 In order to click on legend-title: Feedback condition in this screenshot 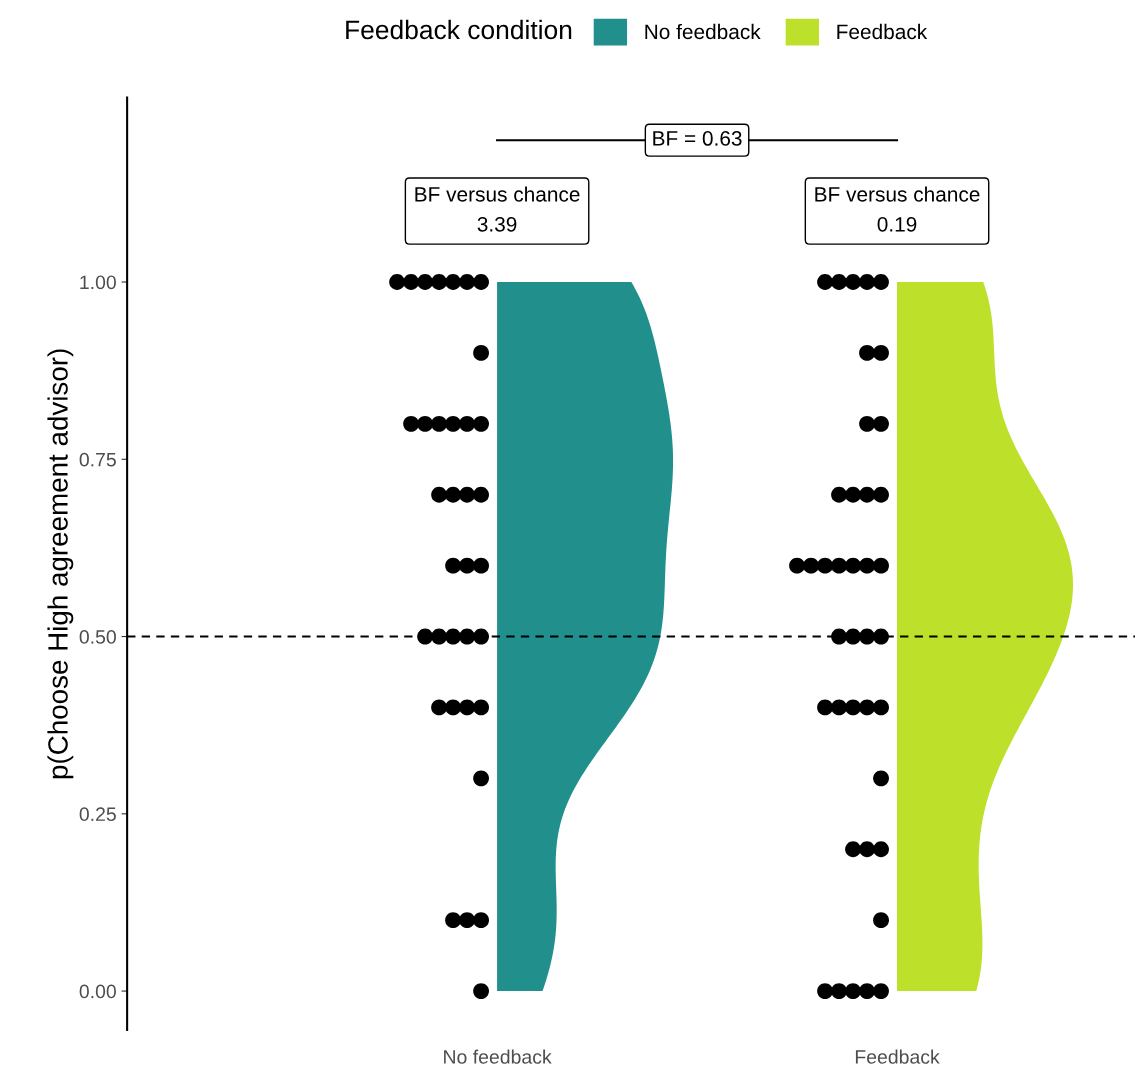, I will do `click(459, 29)`.